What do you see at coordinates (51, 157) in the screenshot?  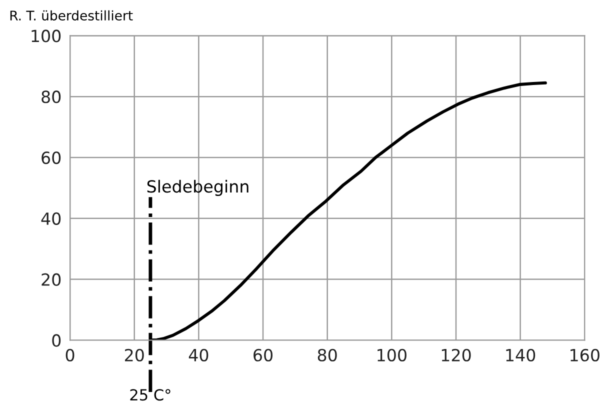 I see `y-tick-label: 60` at bounding box center [51, 157].